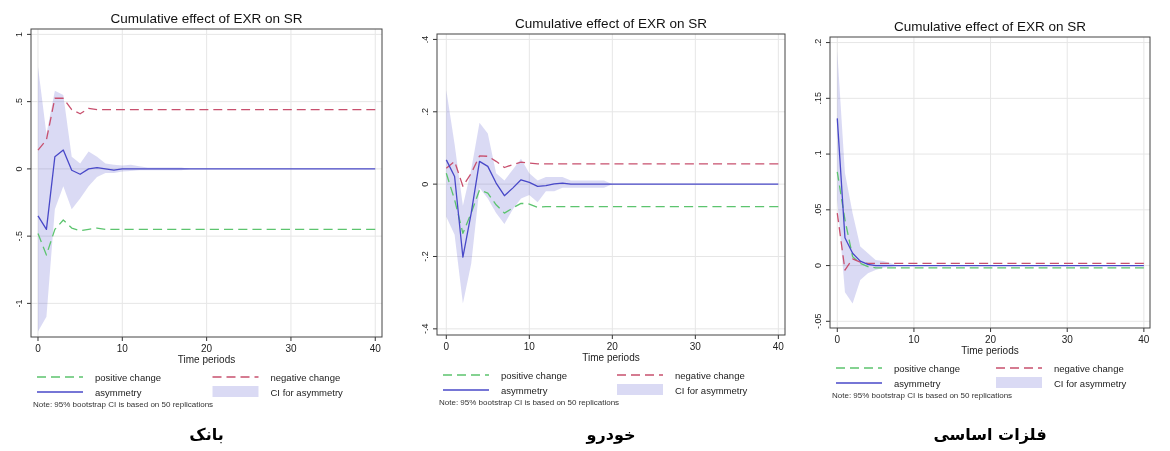  I want to click on y-tick-label: -.5, so click(19, 236).